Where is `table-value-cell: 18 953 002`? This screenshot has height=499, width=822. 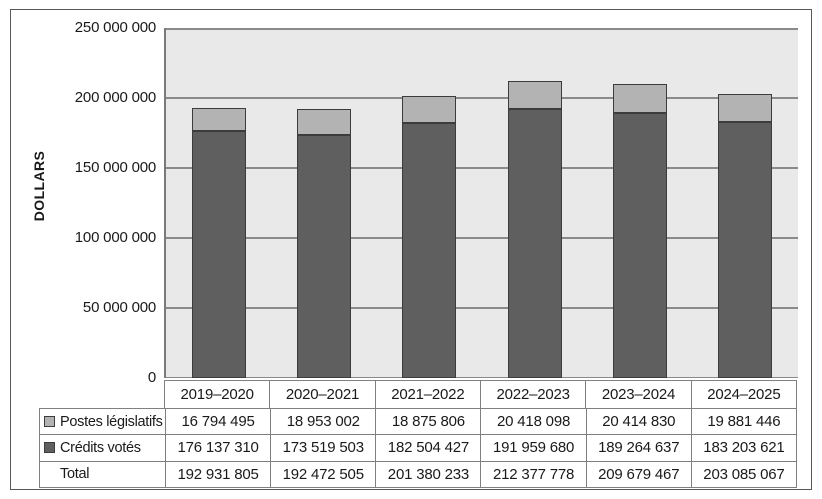 table-value-cell: 18 953 002 is located at coordinates (323, 422).